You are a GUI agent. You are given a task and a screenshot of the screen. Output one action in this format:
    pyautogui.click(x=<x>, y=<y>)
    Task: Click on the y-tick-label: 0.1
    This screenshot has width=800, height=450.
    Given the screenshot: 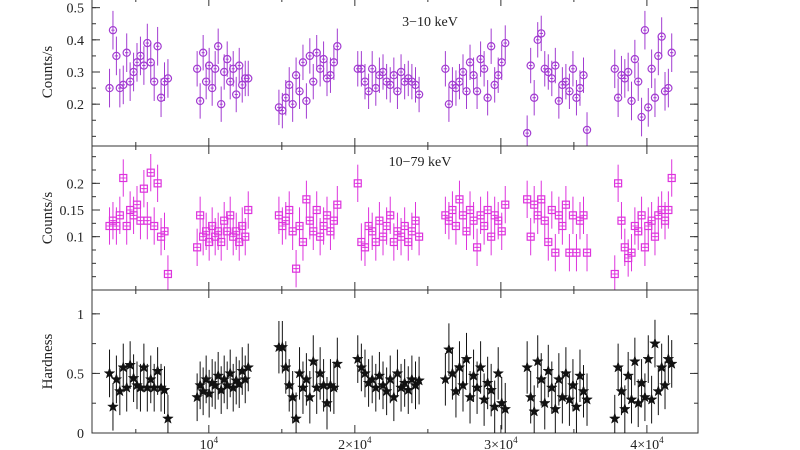 What is the action you would take?
    pyautogui.click(x=76, y=238)
    